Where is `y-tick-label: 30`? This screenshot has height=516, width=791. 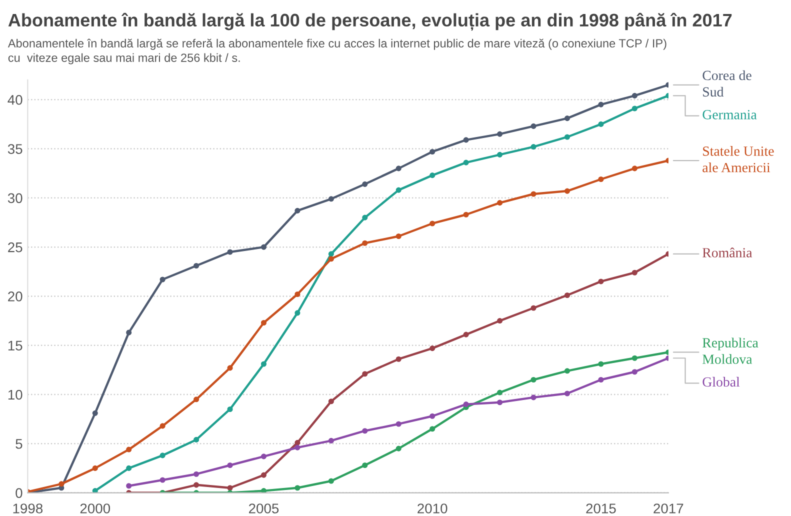 y-tick-label: 30 is located at coordinates (15, 198).